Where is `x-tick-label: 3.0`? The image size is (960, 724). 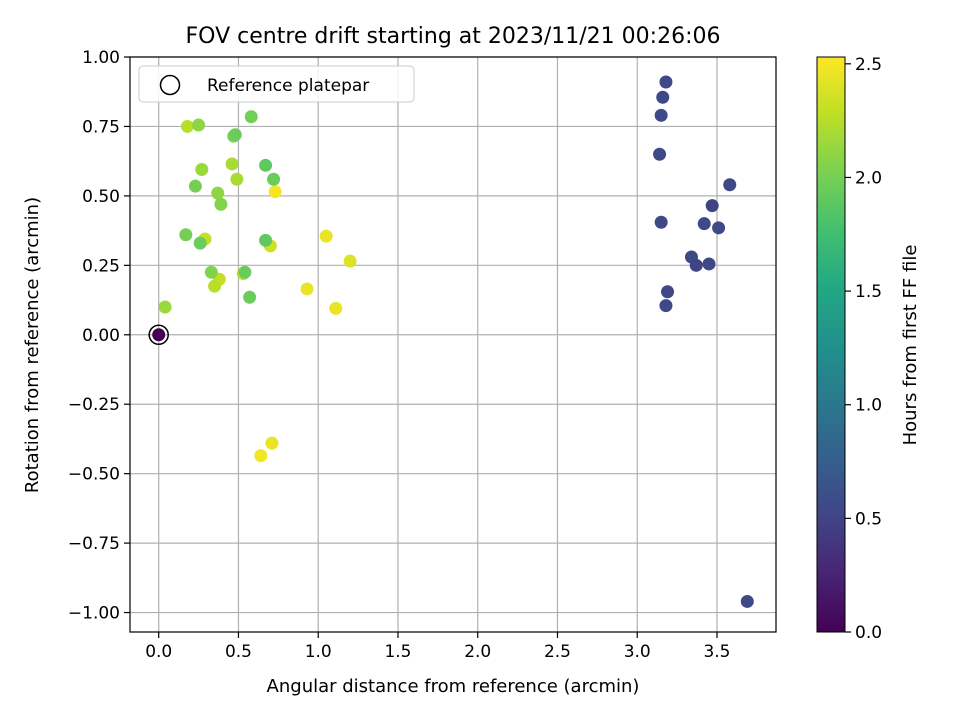
x-tick-label: 3.0 is located at coordinates (637, 652).